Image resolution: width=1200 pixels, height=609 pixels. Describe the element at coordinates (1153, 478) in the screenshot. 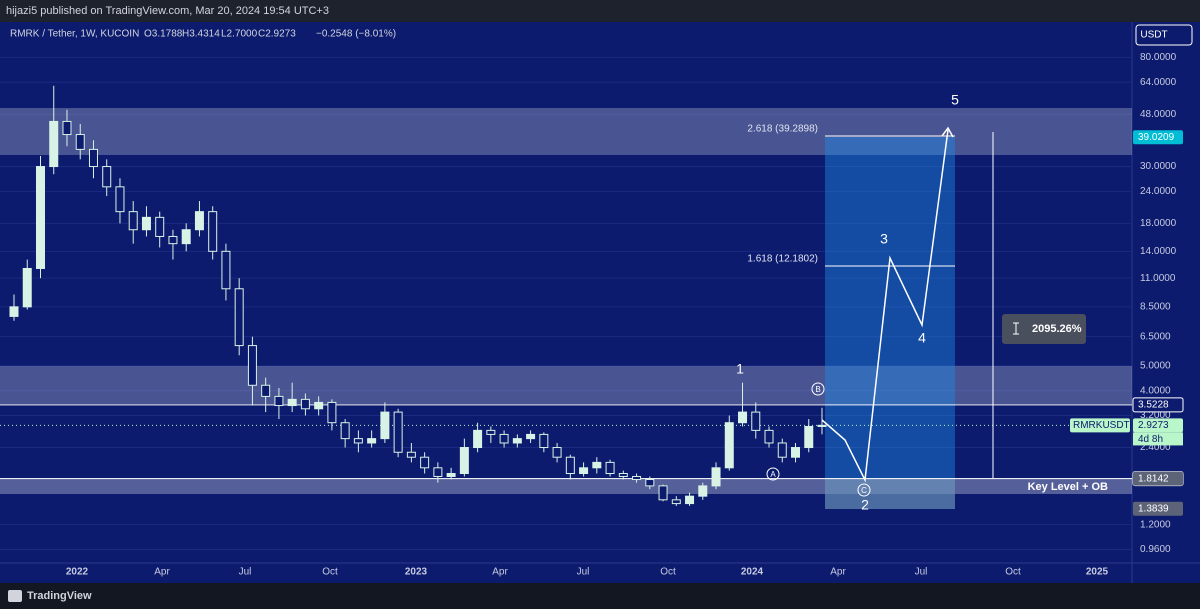

I see `price-label: 1.8142` at that location.